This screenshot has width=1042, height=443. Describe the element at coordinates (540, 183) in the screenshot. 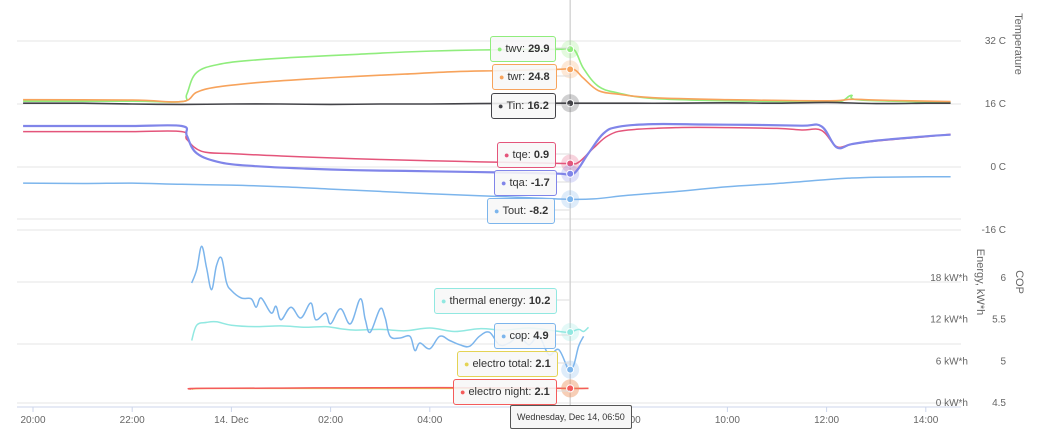

I see `tooltip-value: -1.7` at that location.